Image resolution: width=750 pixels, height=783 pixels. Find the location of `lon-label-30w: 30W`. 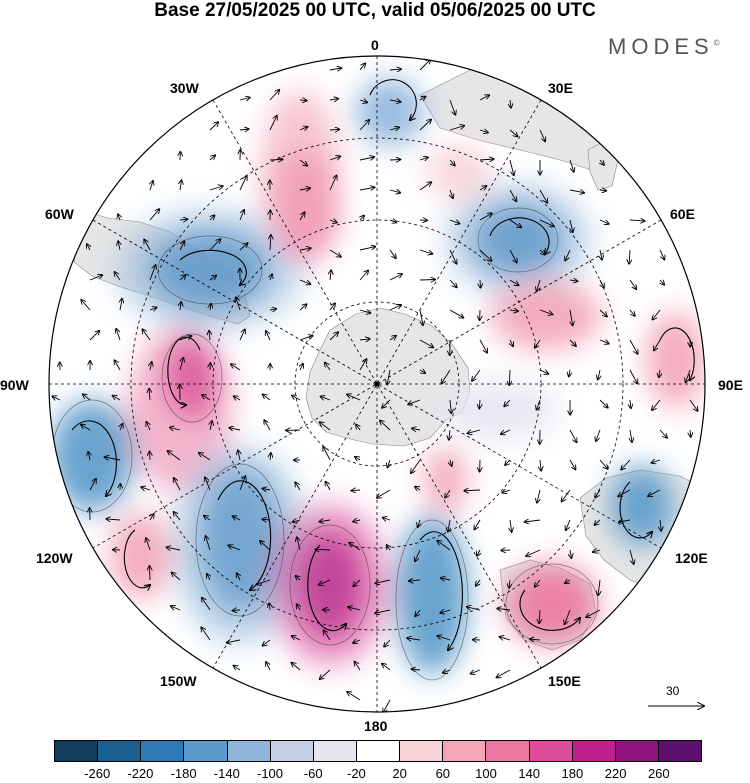

lon-label-30w: 30W is located at coordinates (184, 88).